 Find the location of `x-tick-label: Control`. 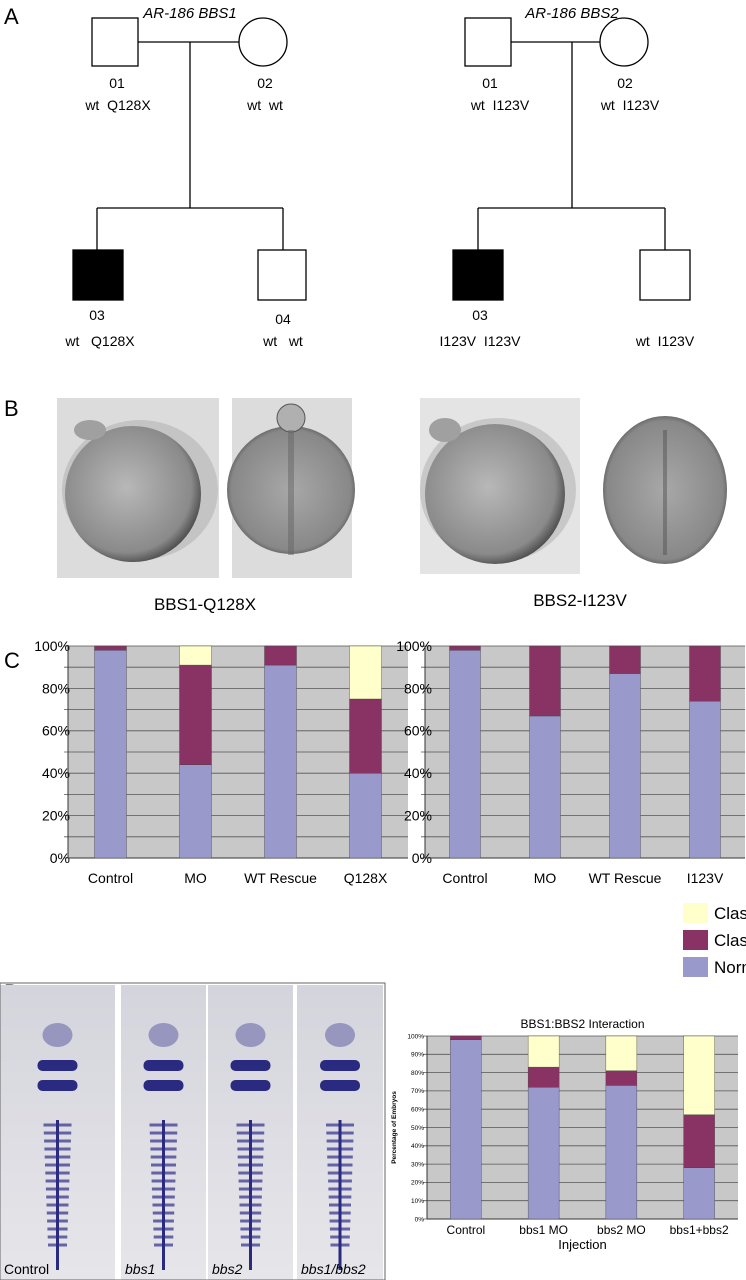

x-tick-label: Control is located at coordinates (110, 878).